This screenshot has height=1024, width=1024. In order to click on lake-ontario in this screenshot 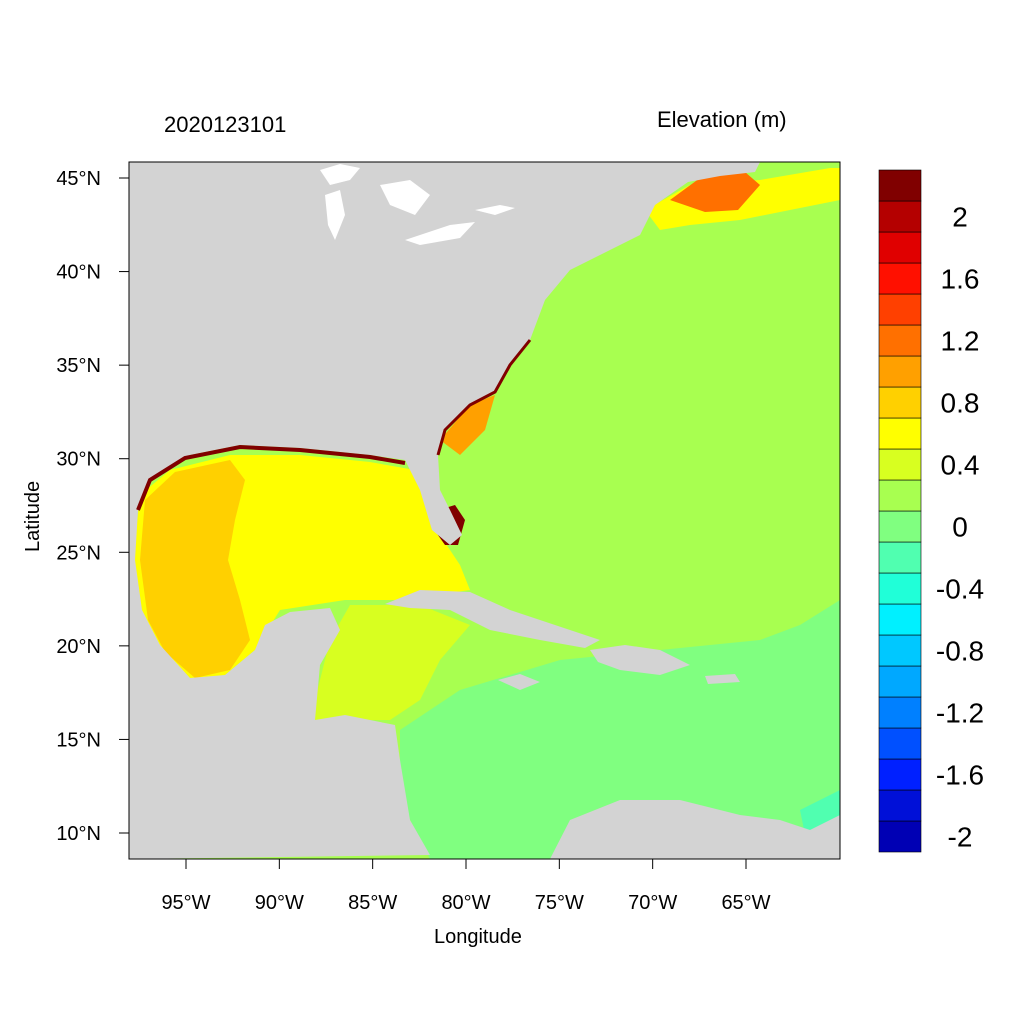, I will do `click(495, 210)`.